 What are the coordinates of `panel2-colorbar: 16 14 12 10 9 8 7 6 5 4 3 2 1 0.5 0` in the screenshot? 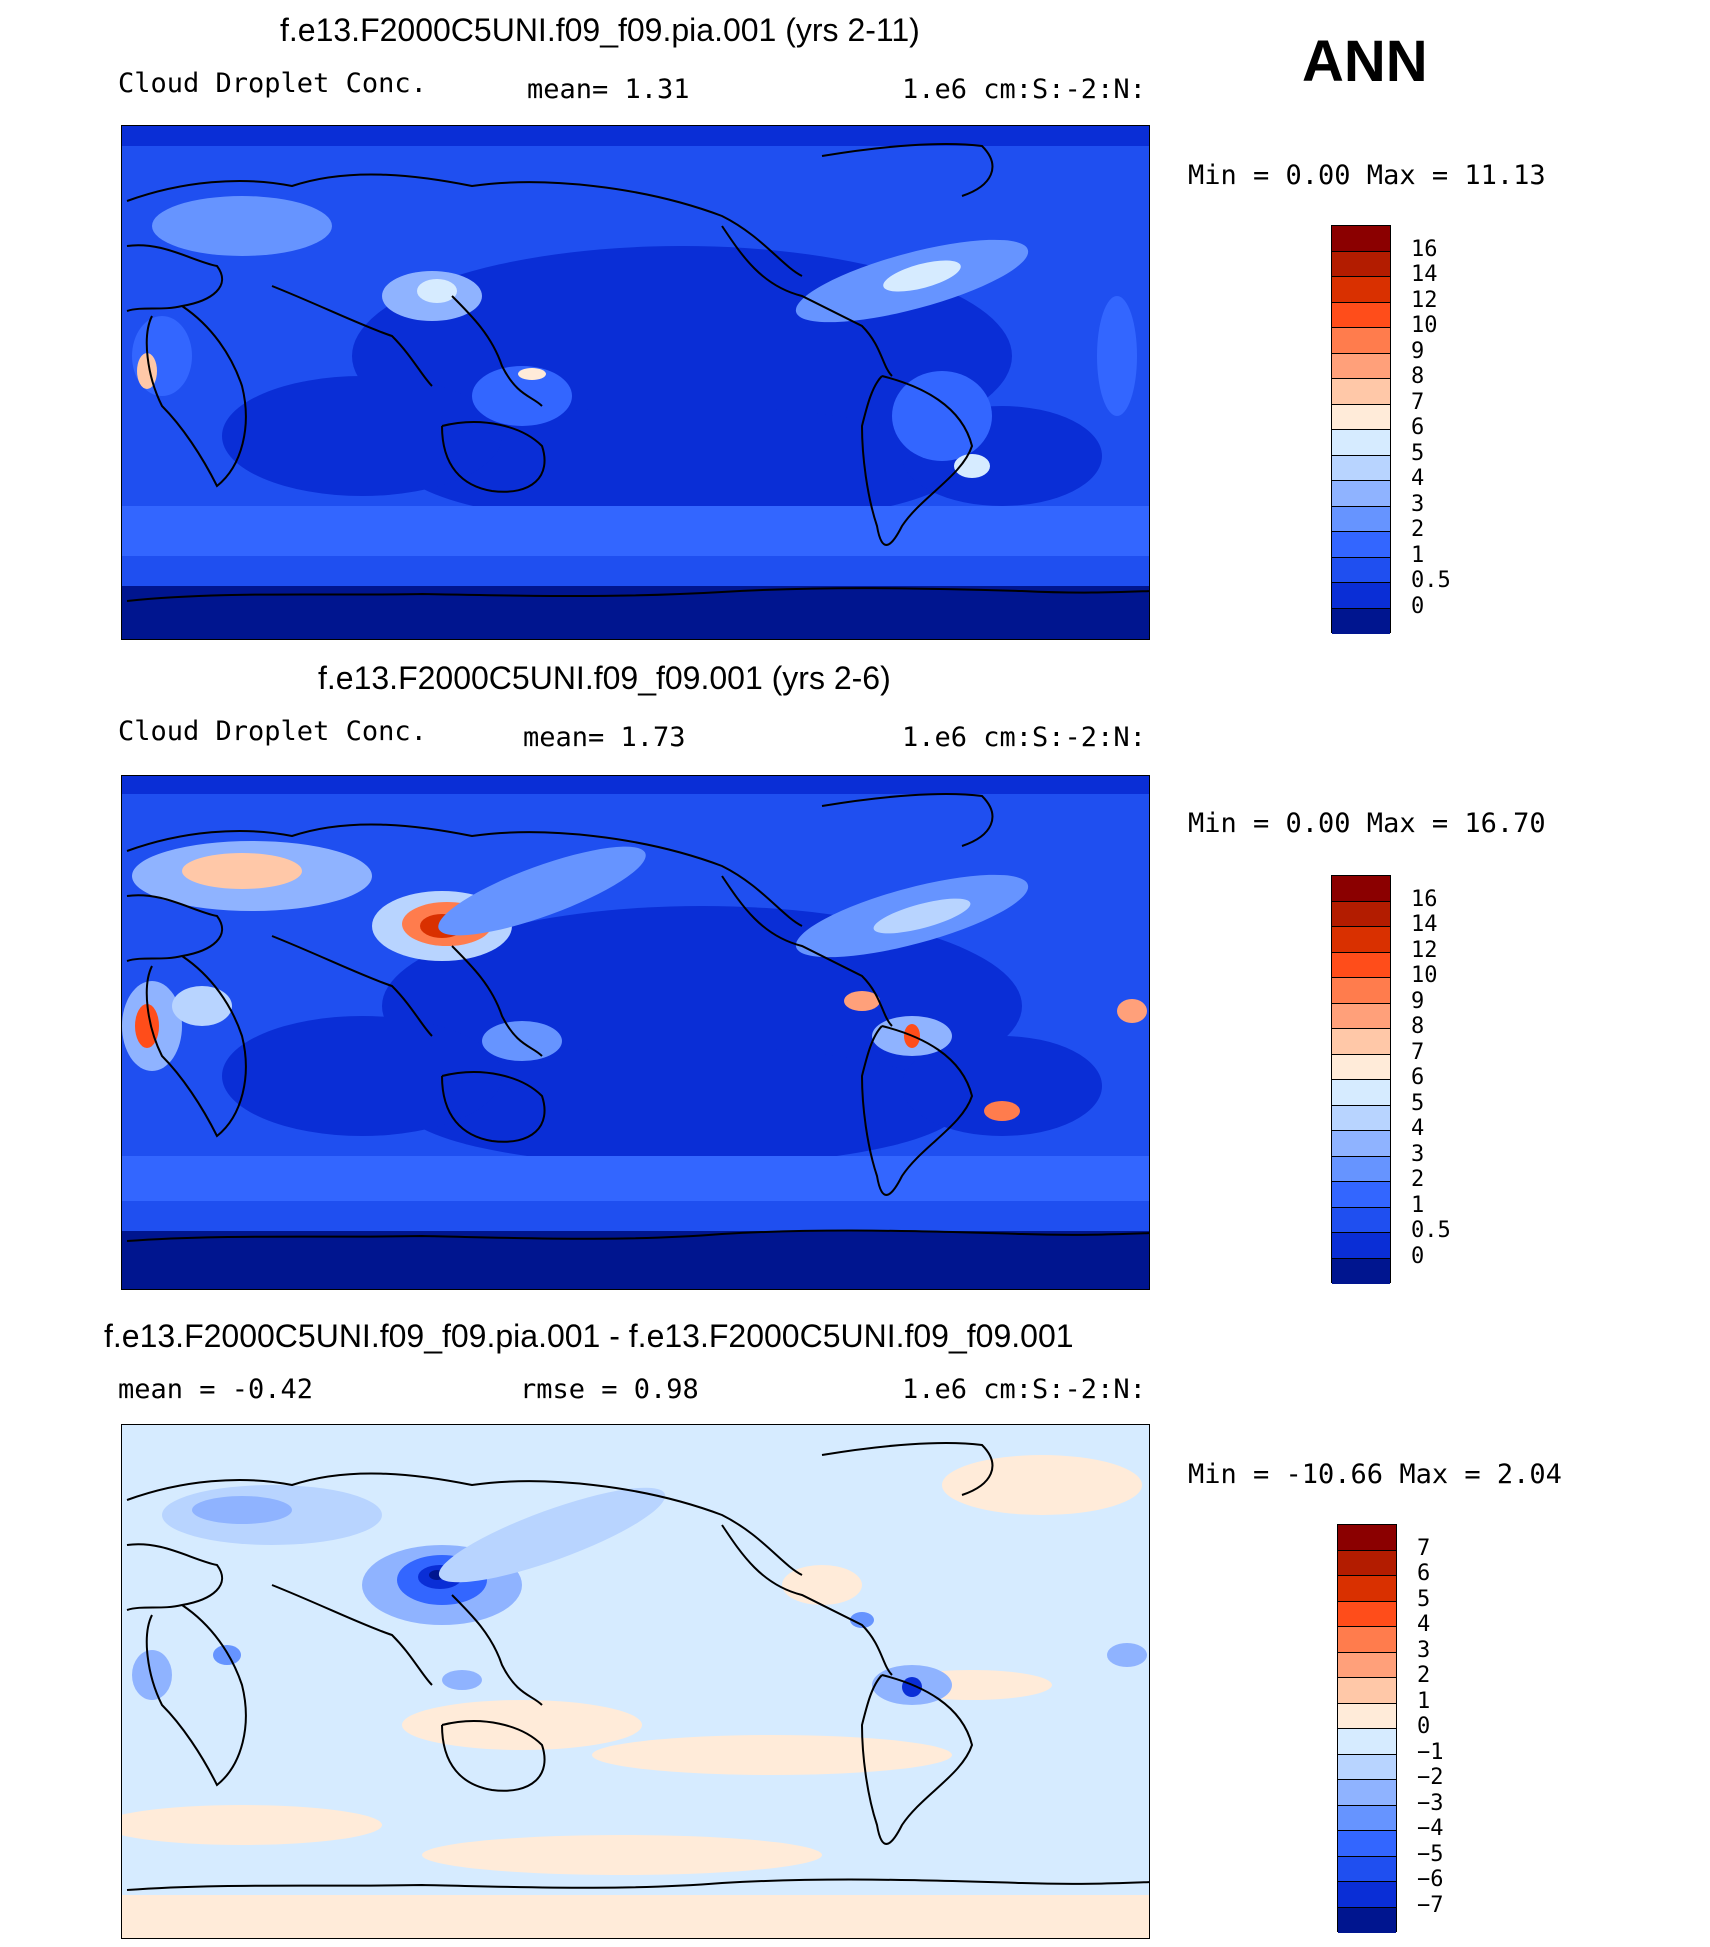 It's located at (1391, 1079).